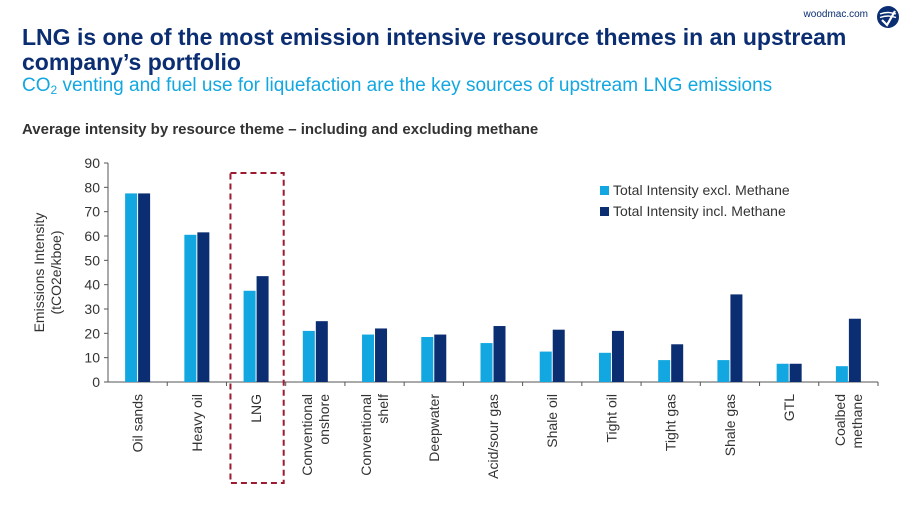 The height and width of the screenshot is (505, 914). I want to click on lng-highlight-box, so click(257, 328).